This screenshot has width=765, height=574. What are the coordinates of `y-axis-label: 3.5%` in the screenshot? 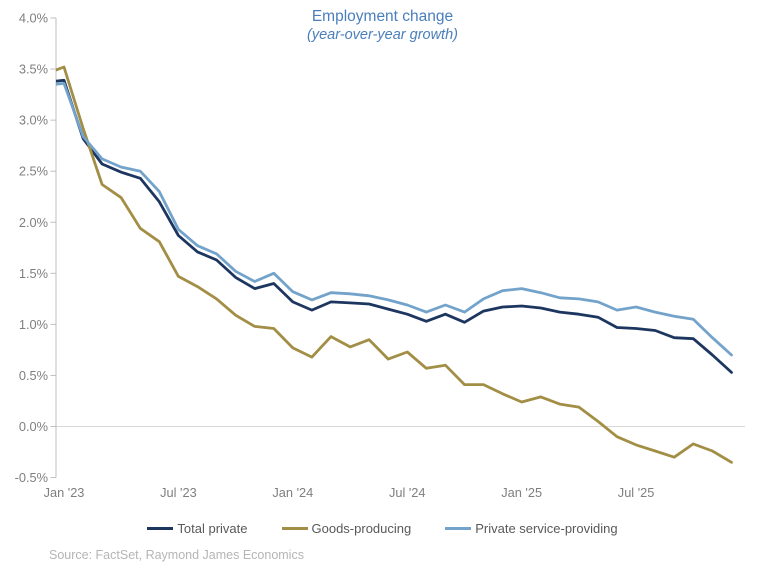 It's located at (33, 69).